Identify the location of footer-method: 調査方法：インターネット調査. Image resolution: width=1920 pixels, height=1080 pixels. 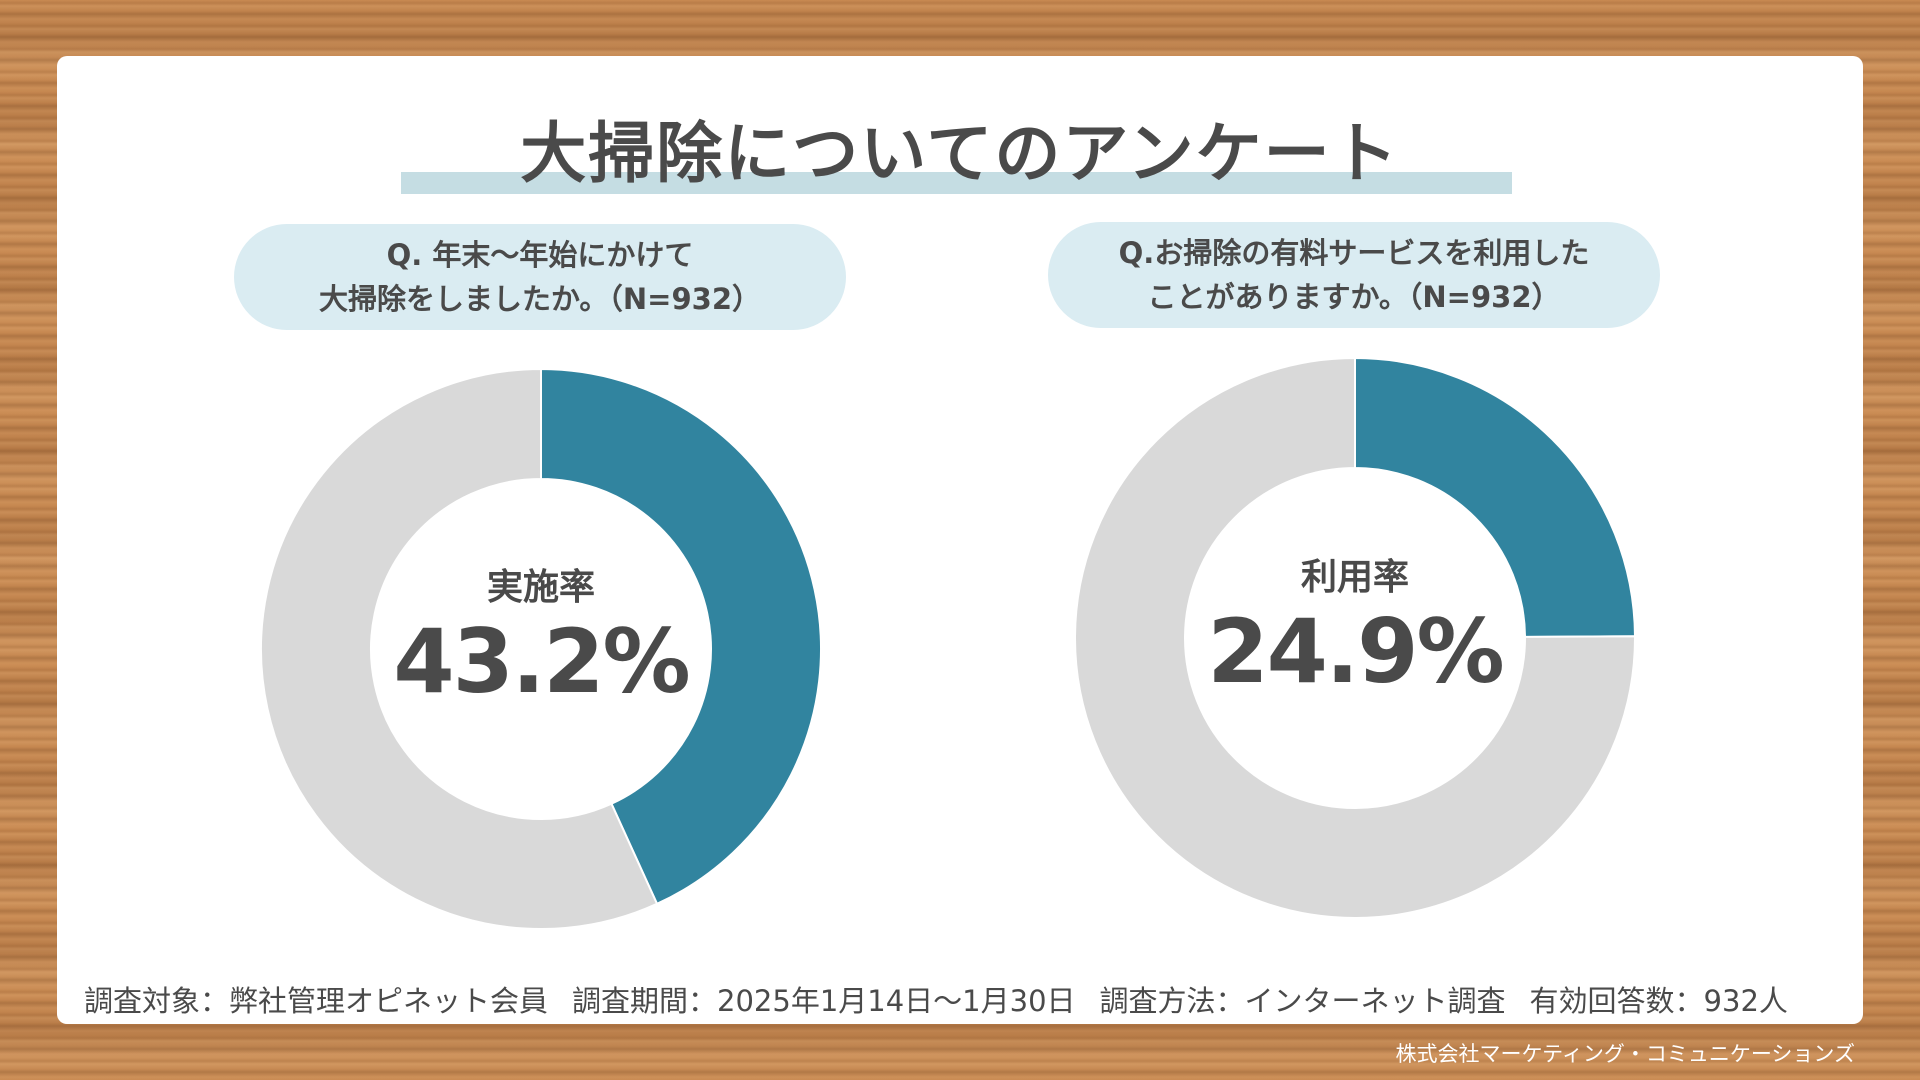
(1302, 1001).